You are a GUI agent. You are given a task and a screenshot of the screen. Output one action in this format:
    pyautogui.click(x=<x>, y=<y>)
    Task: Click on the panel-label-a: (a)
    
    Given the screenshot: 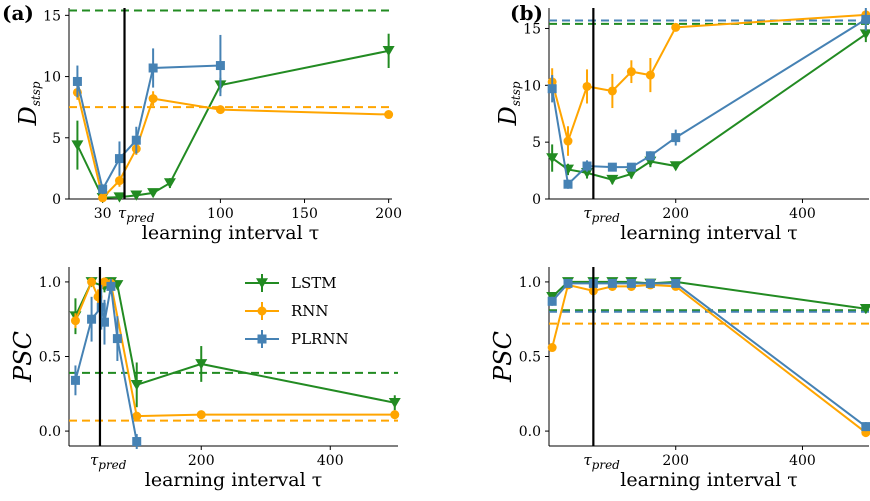 What is the action you would take?
    pyautogui.click(x=18, y=13)
    